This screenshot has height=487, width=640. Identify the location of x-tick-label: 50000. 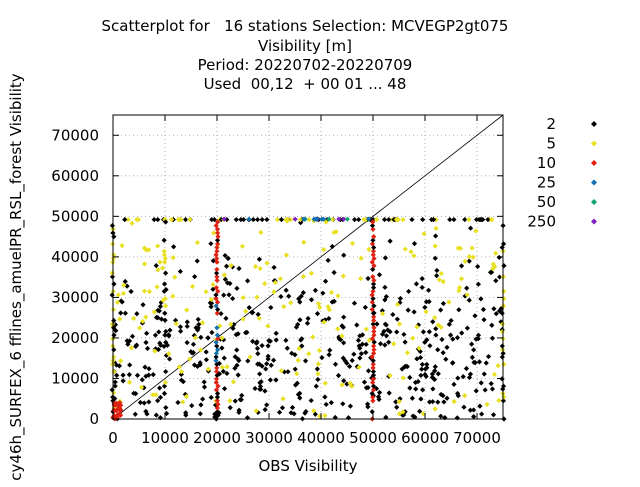
(373, 438).